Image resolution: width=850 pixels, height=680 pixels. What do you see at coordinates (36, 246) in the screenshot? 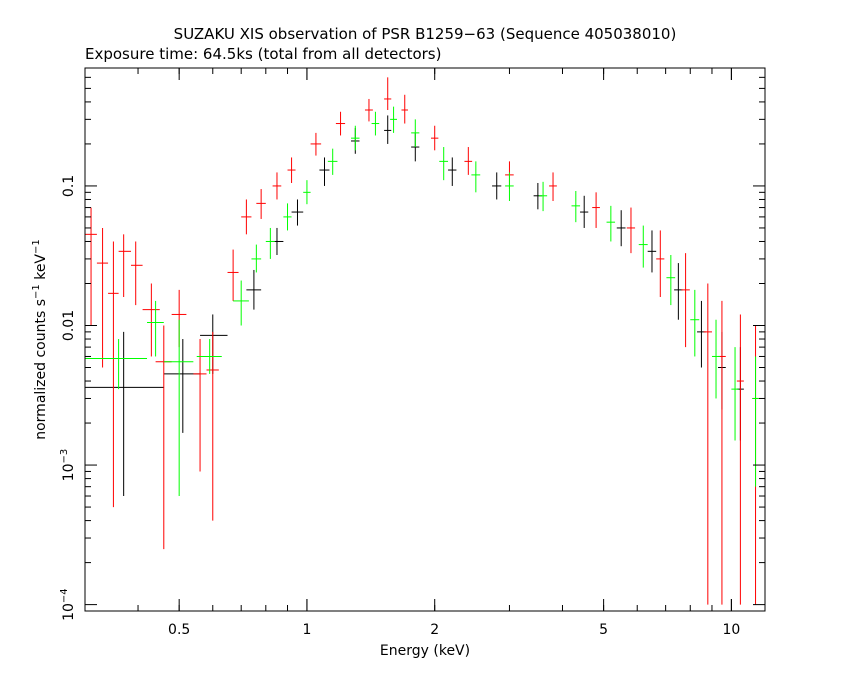
I see `y-axis-title-sup2: −1` at bounding box center [36, 246].